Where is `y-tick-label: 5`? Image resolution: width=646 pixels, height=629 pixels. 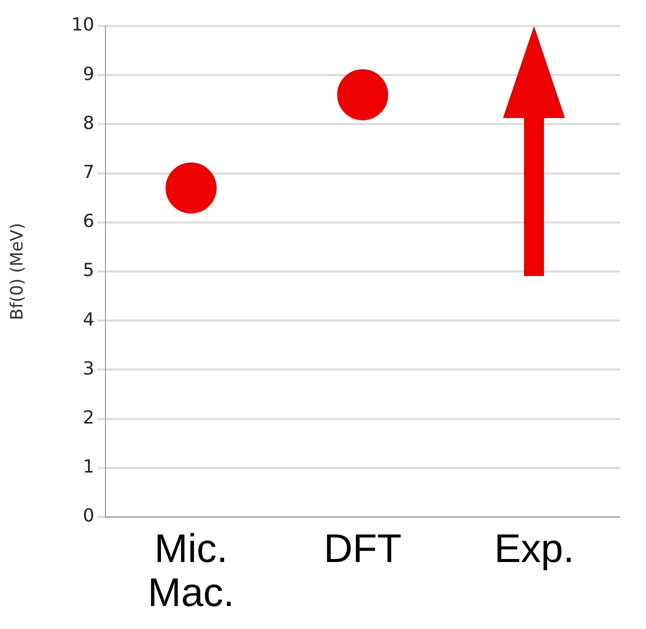 y-tick-label: 5 is located at coordinates (88, 271).